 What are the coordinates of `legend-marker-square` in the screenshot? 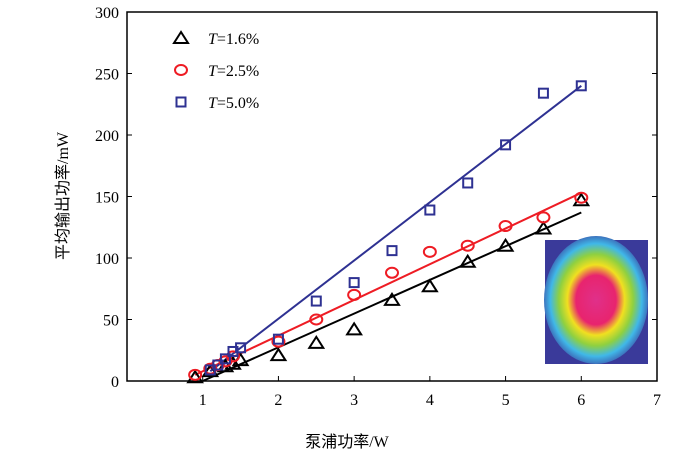 It's located at (181, 102).